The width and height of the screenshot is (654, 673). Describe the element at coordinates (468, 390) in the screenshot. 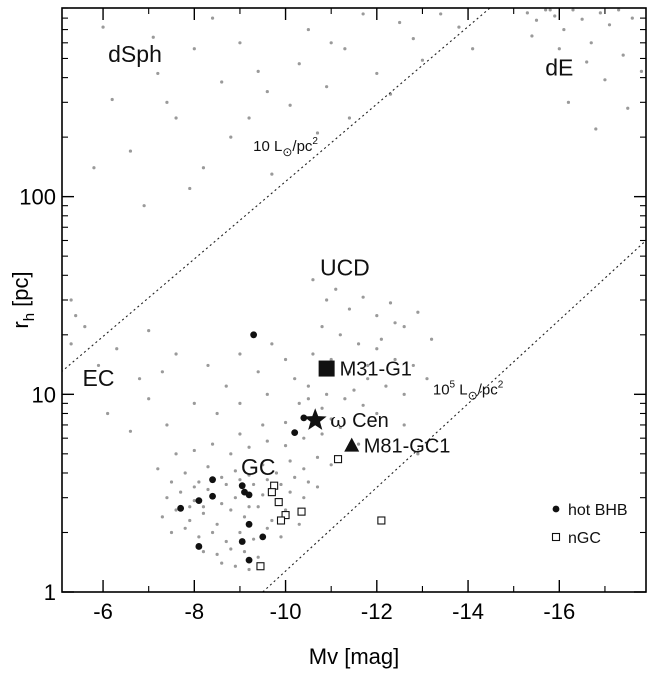

I see `surface-brightness-label: 105 L⊙/pc2` at that location.